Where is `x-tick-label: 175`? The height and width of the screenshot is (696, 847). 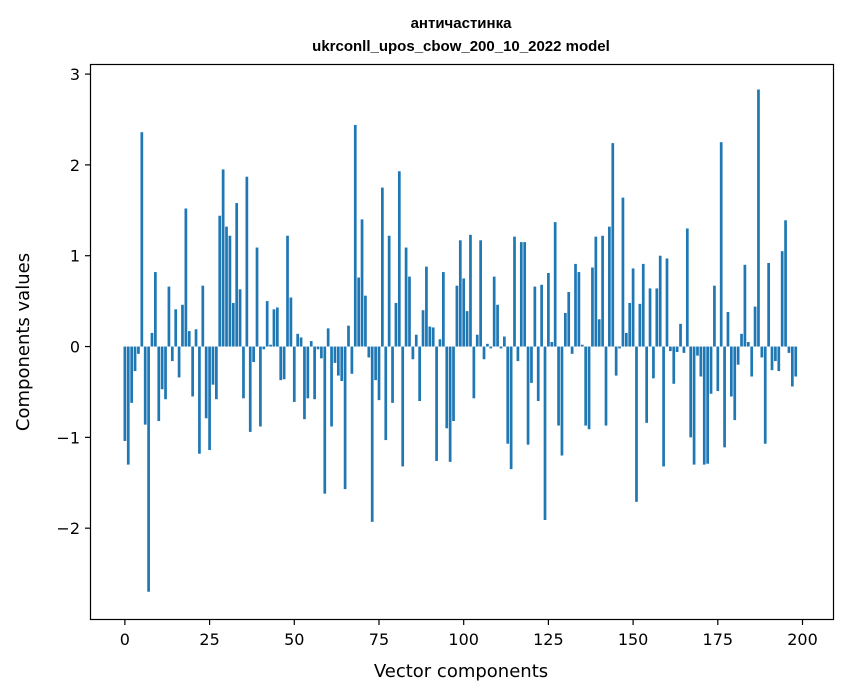
x-tick-label: 175 is located at coordinates (718, 639).